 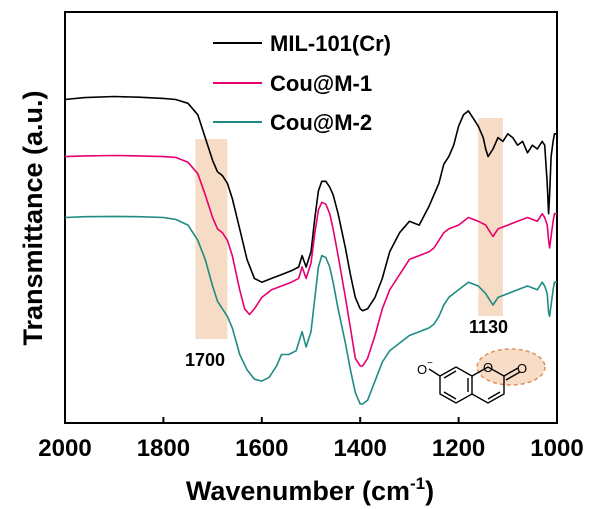 I want to click on legend-label-mil101: MIL-101(Cr), so click(x=330, y=43).